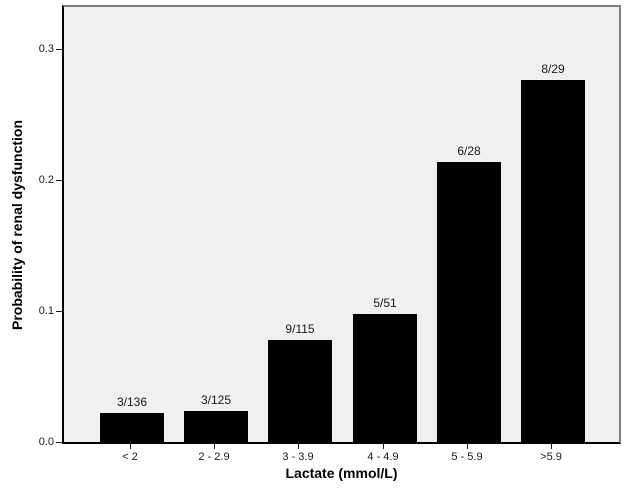 This screenshot has height=501, width=626. I want to click on bar-count-label: 6/28, so click(469, 151).